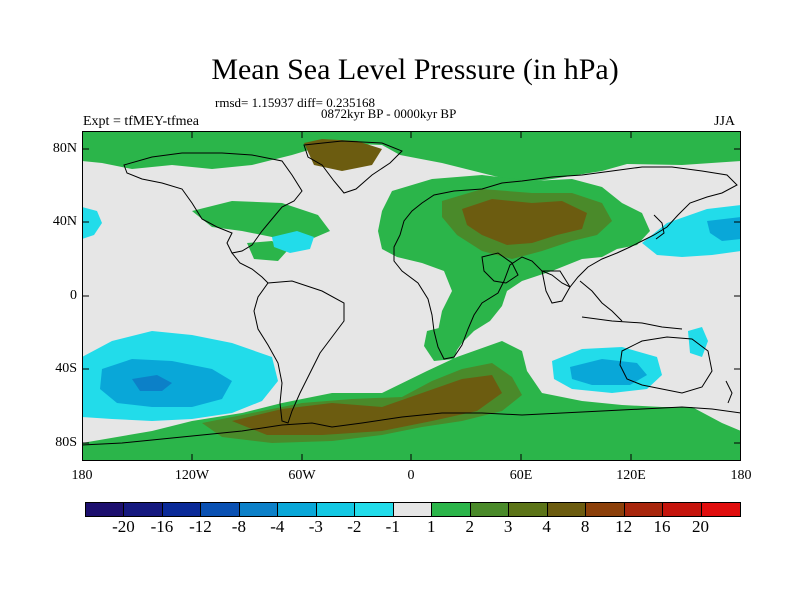 This screenshot has height=600, width=800. What do you see at coordinates (546, 526) in the screenshot?
I see `colorbar-label: 4` at bounding box center [546, 526].